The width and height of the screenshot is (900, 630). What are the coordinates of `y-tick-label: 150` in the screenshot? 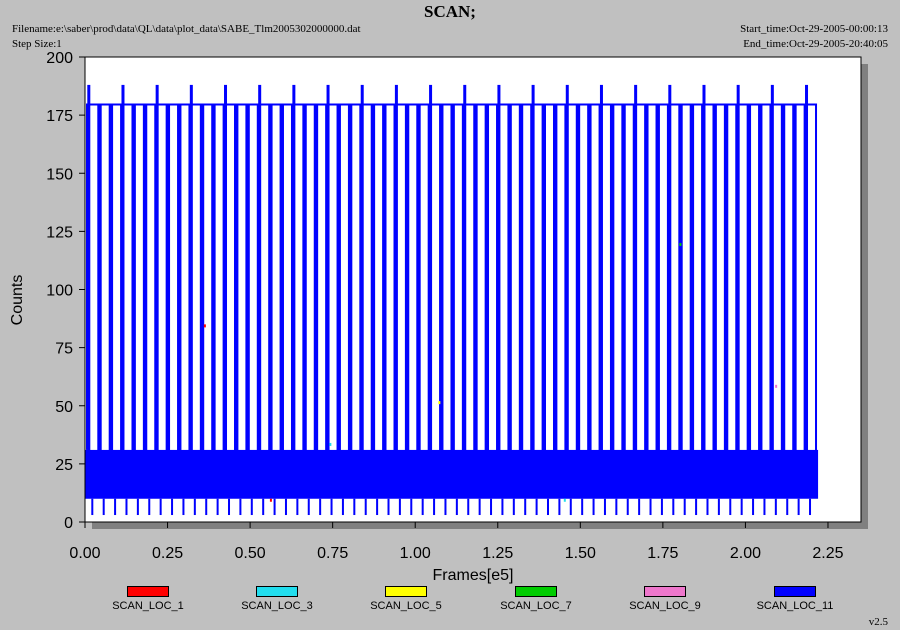 It's located at (59, 174).